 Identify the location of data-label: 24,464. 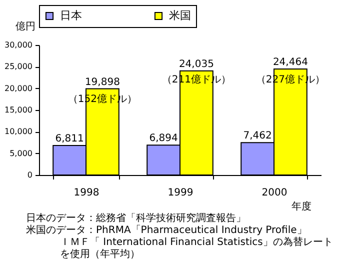
(290, 62).